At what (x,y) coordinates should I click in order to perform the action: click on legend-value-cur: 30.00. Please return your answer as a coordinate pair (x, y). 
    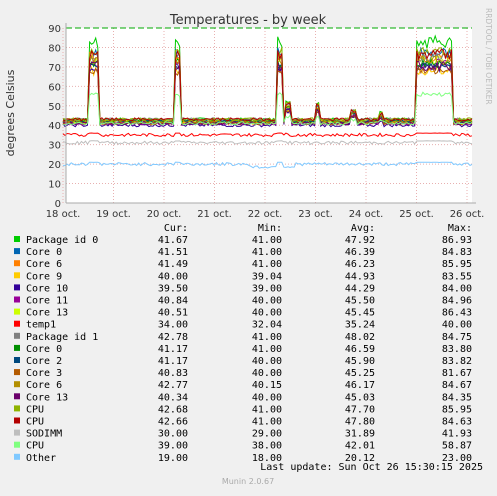
    Looking at the image, I should click on (173, 434).